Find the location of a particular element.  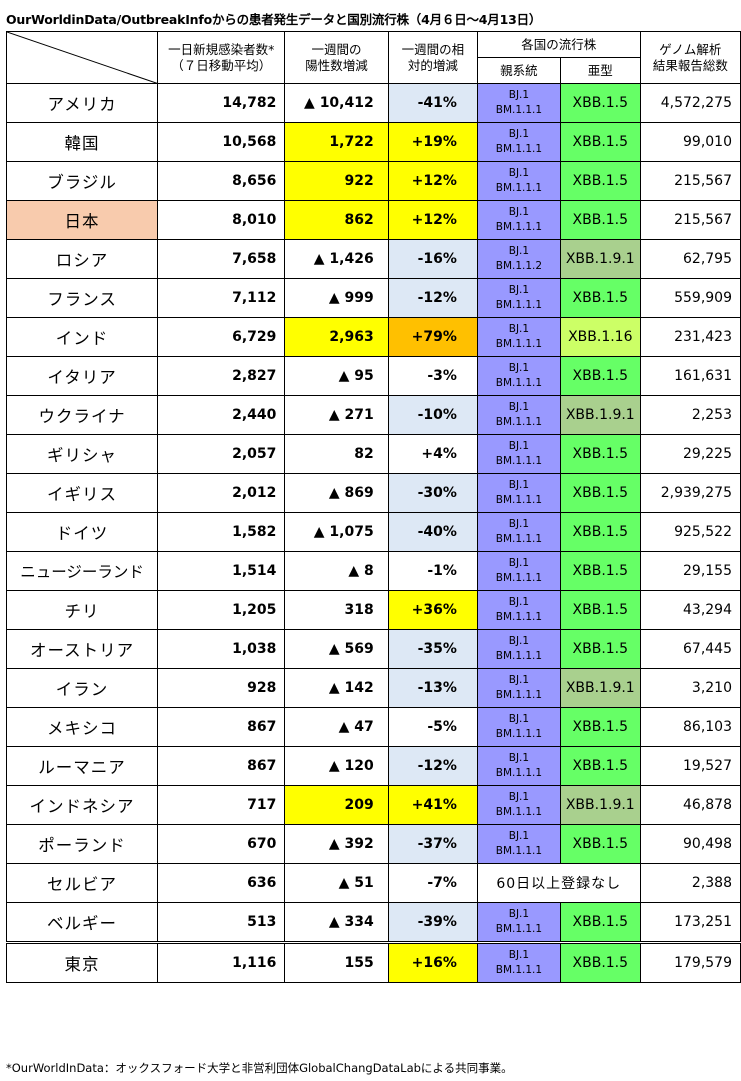

weekly-change-cell: 2,963 is located at coordinates (336, 337).